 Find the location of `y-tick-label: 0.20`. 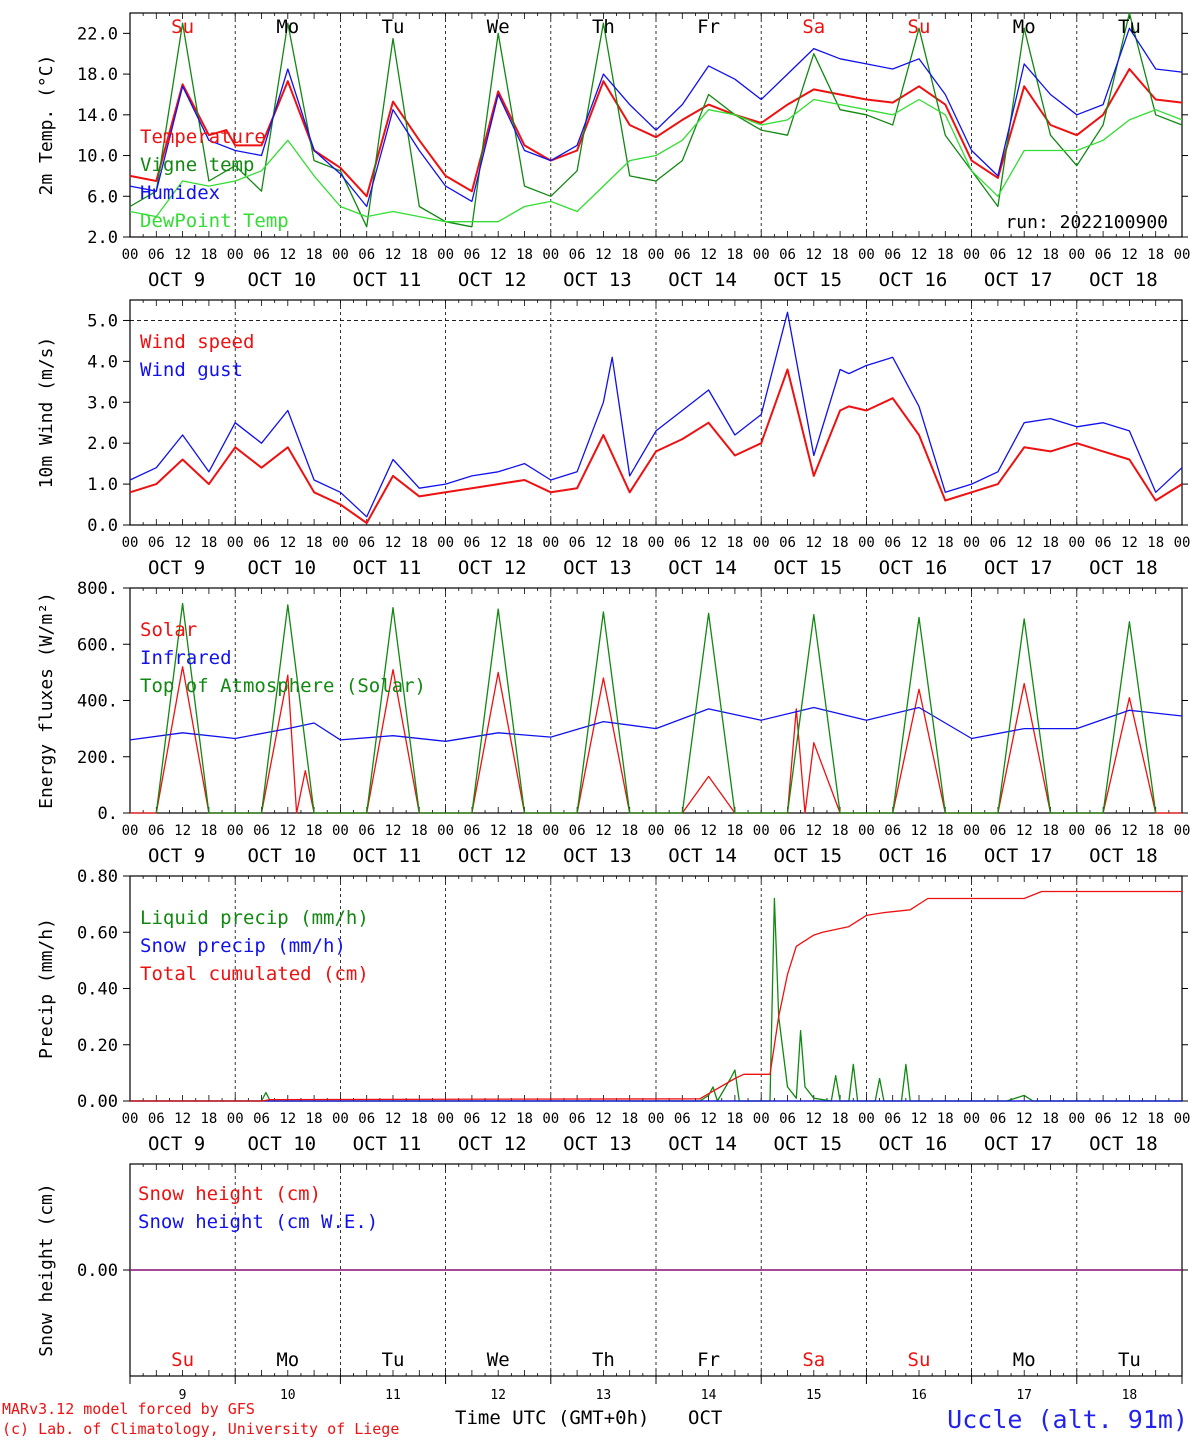

y-tick-label: 0.20 is located at coordinates (97, 1046).